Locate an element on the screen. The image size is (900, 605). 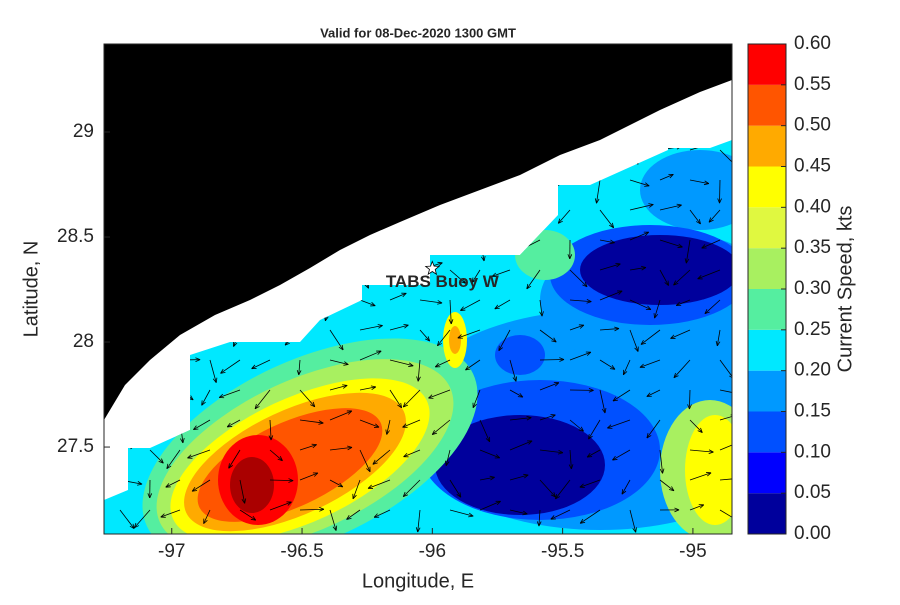
colorbar-tick-label: 0.15 is located at coordinates (812, 411).